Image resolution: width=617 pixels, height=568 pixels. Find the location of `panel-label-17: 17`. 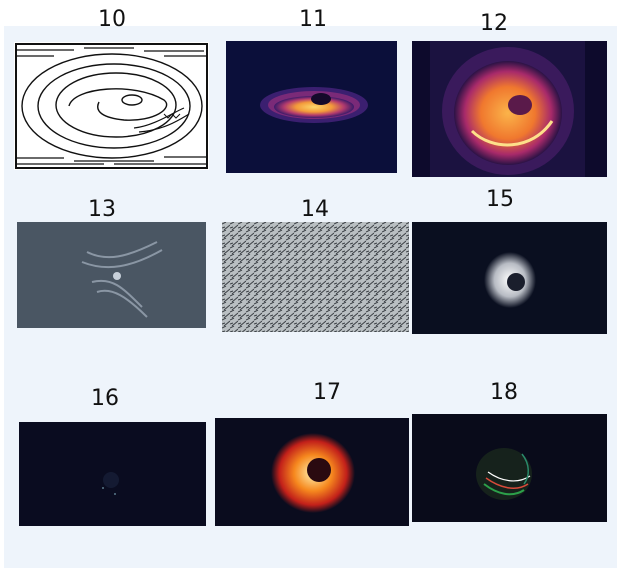

panel-label-17: 17 is located at coordinates (327, 392).